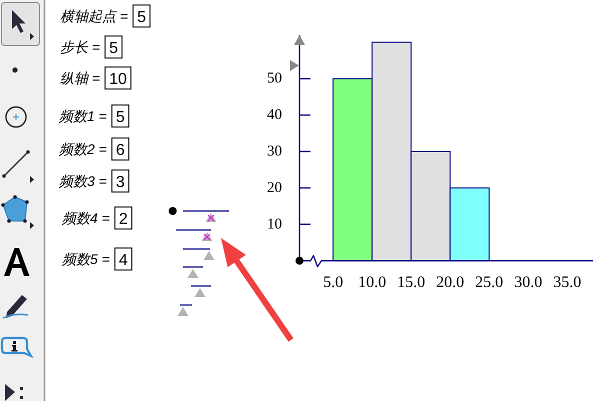  Describe the element at coordinates (118, 79) in the screenshot. I see `annotation: 10` at that location.